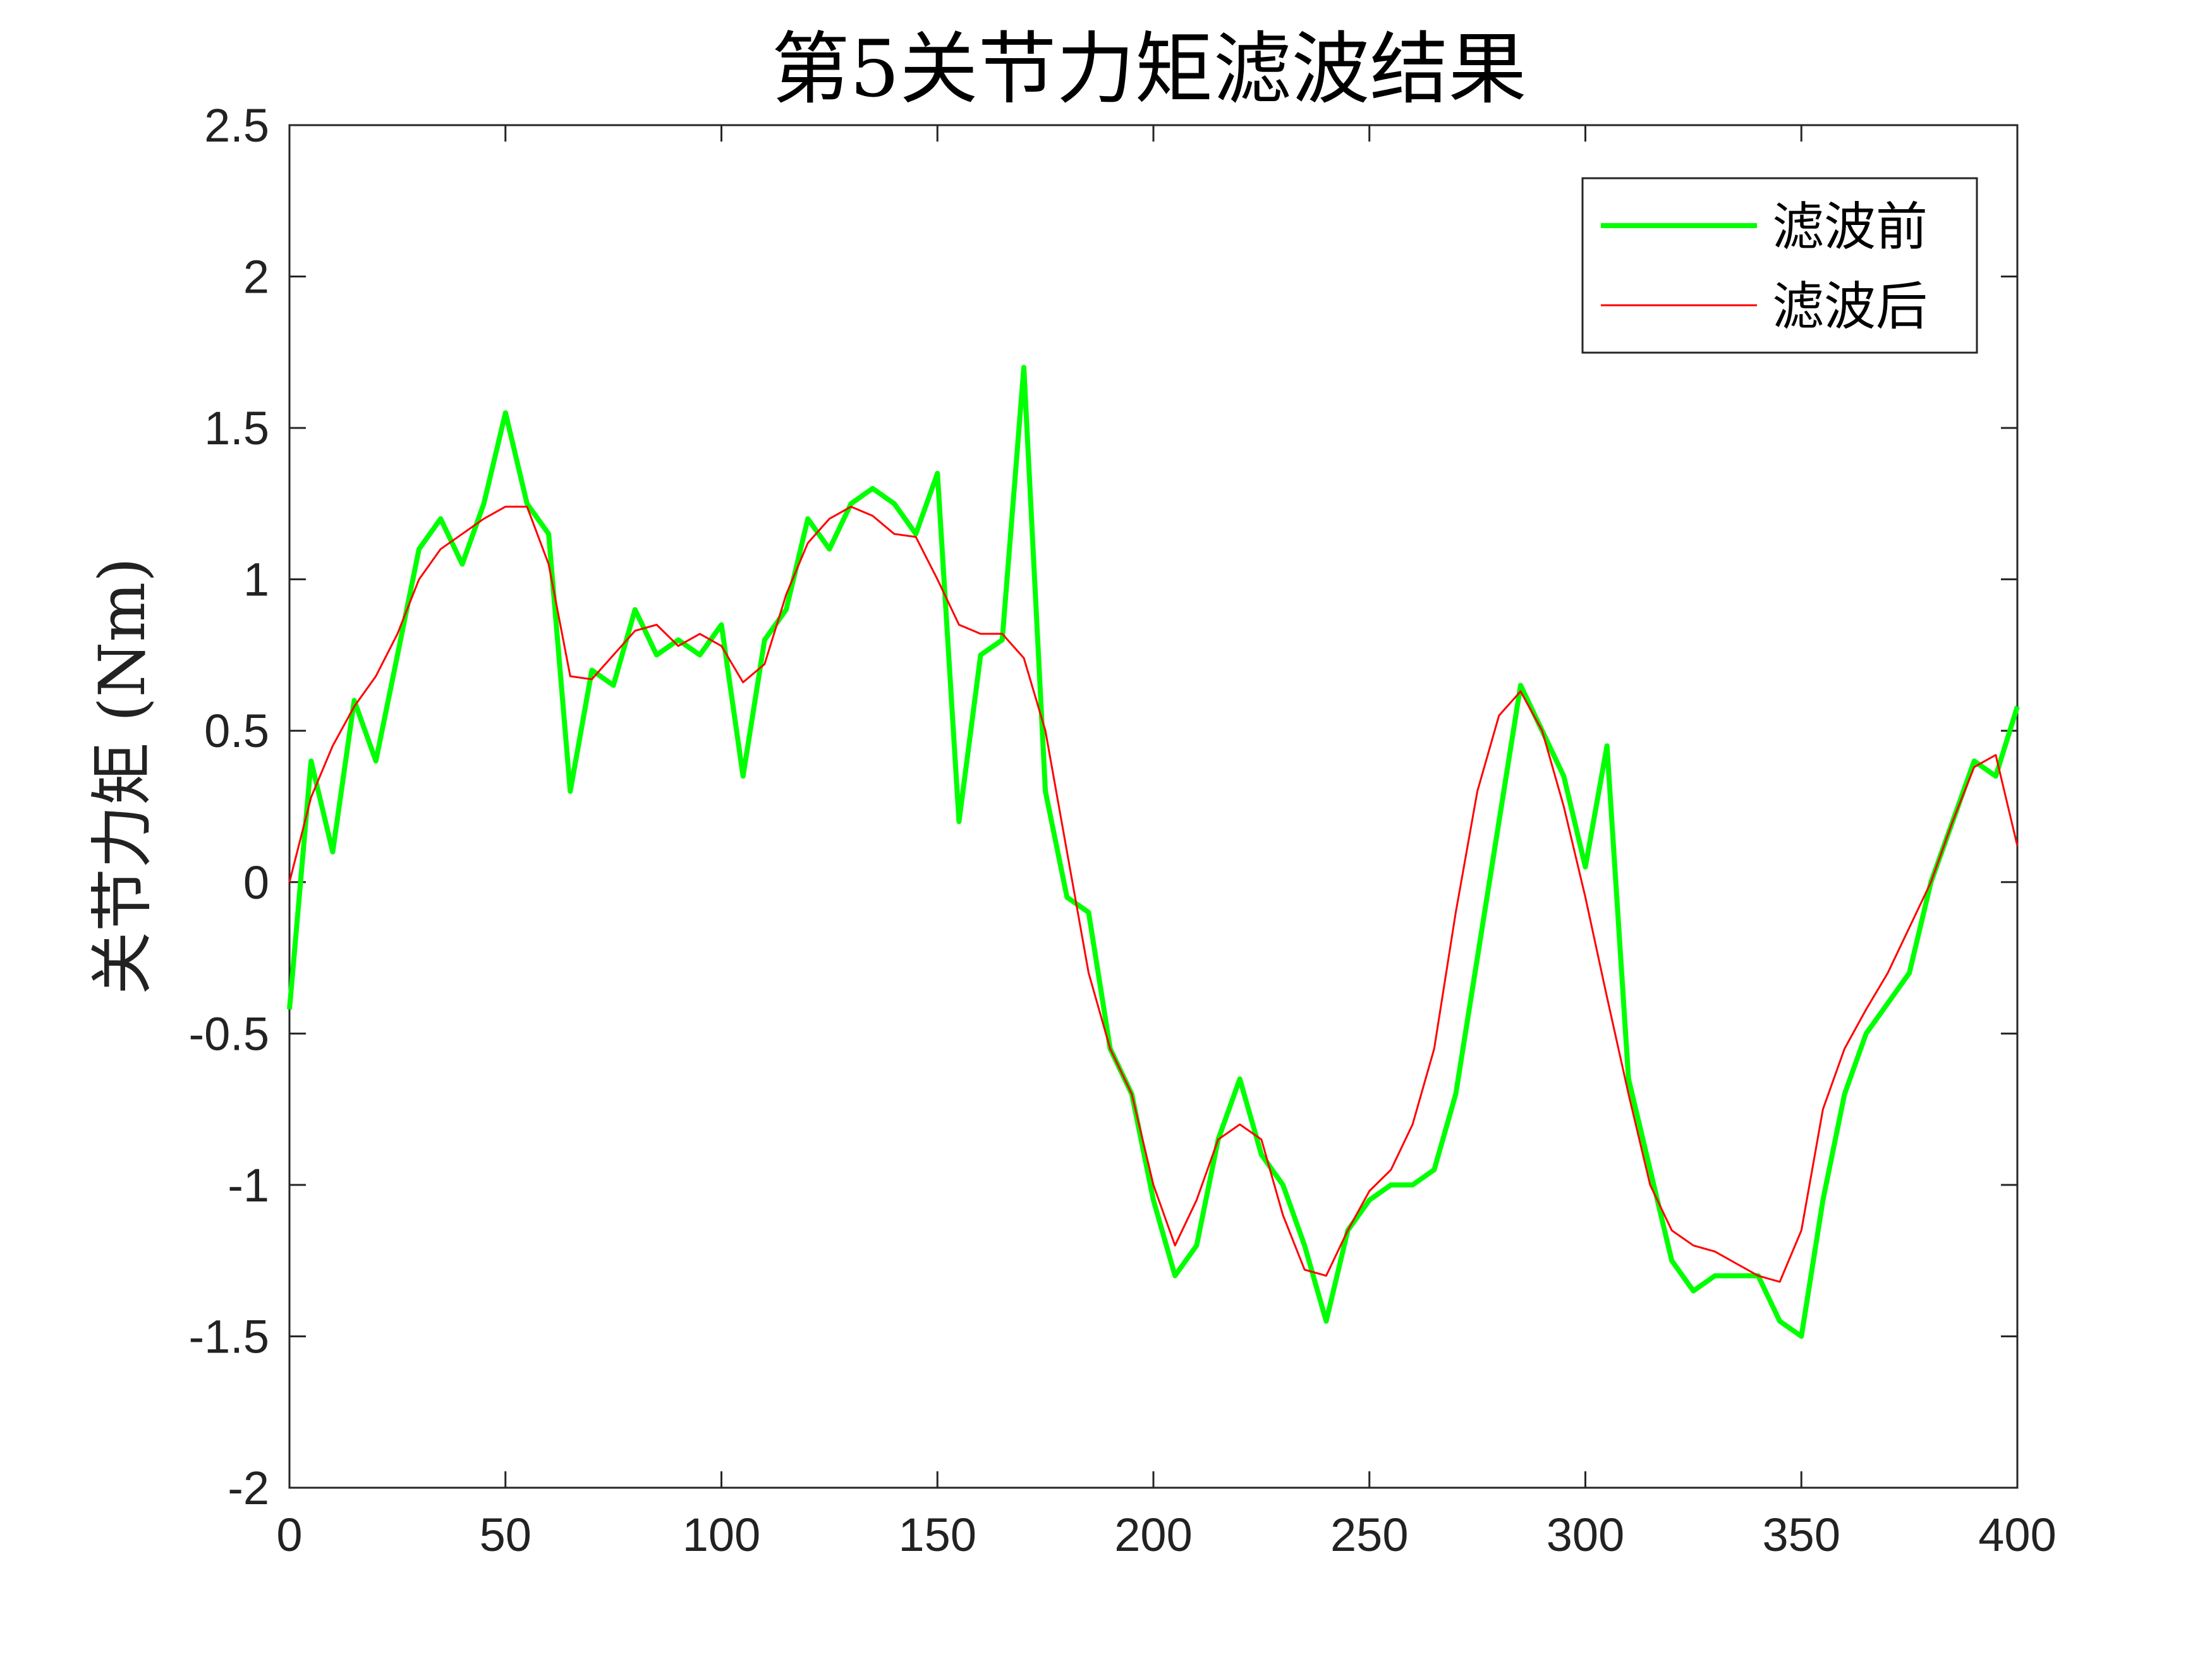 This screenshot has height=1659, width=2212. Describe the element at coordinates (1153, 1535) in the screenshot. I see `x-tick-label: 200` at that location.